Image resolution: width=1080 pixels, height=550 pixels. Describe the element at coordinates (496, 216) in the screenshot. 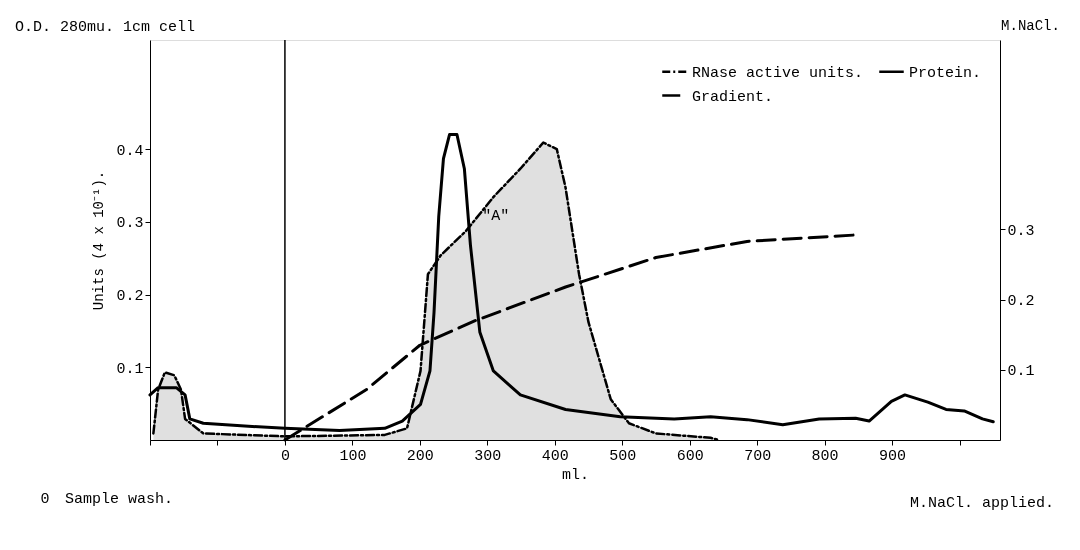

I see `annotation: "A"` at that location.